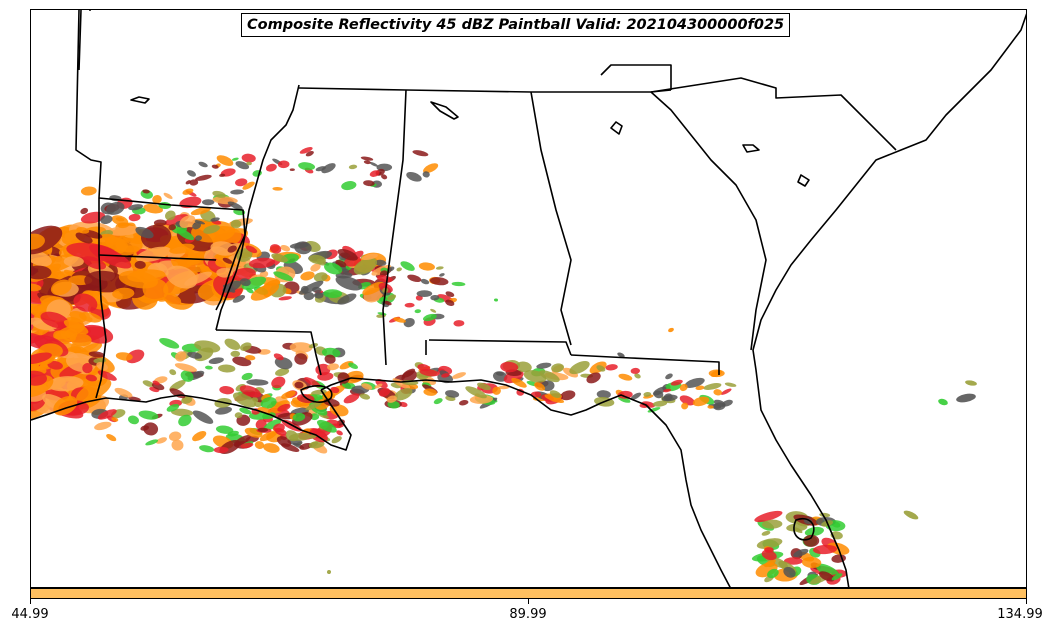 The height and width of the screenshot is (633, 1062). I want to click on lake-okeechobee, so click(804, 529).